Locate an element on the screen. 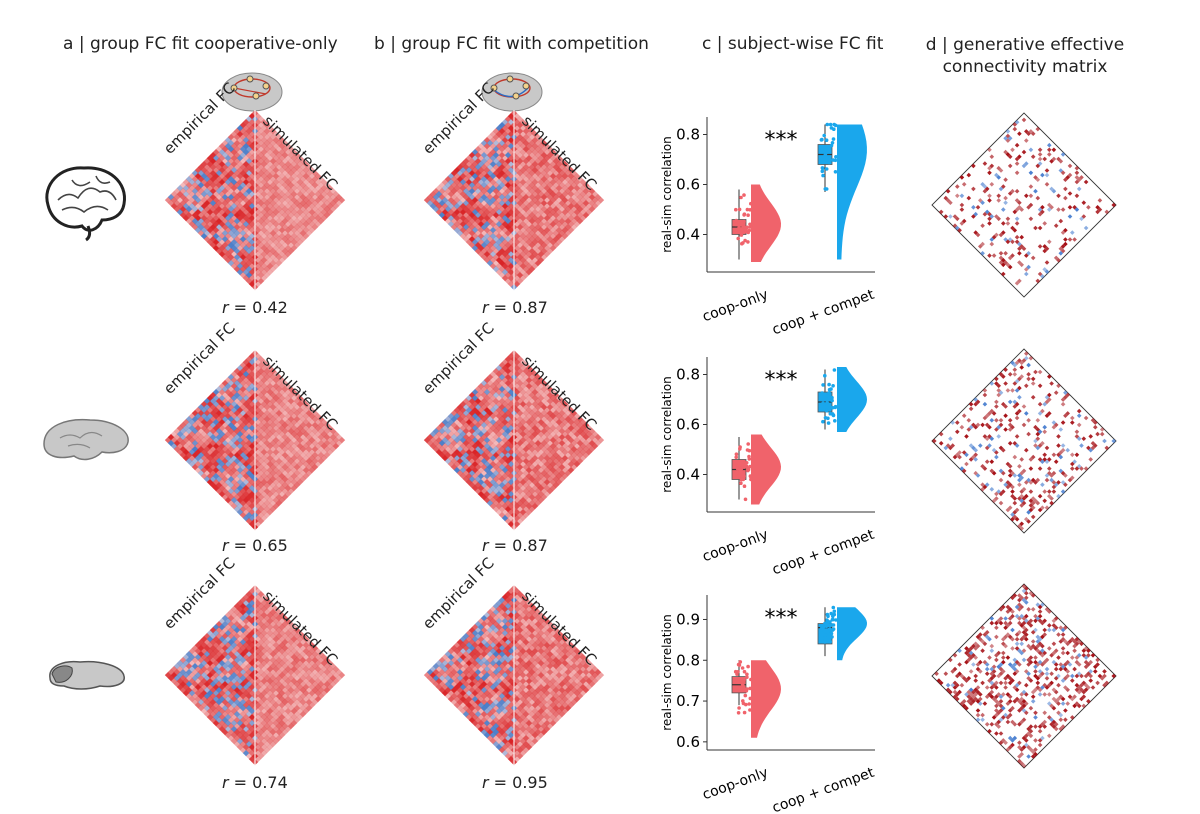 Image resolution: width=1200 pixels, height=814 pixels. human-brain-icon is located at coordinates (85, 204).